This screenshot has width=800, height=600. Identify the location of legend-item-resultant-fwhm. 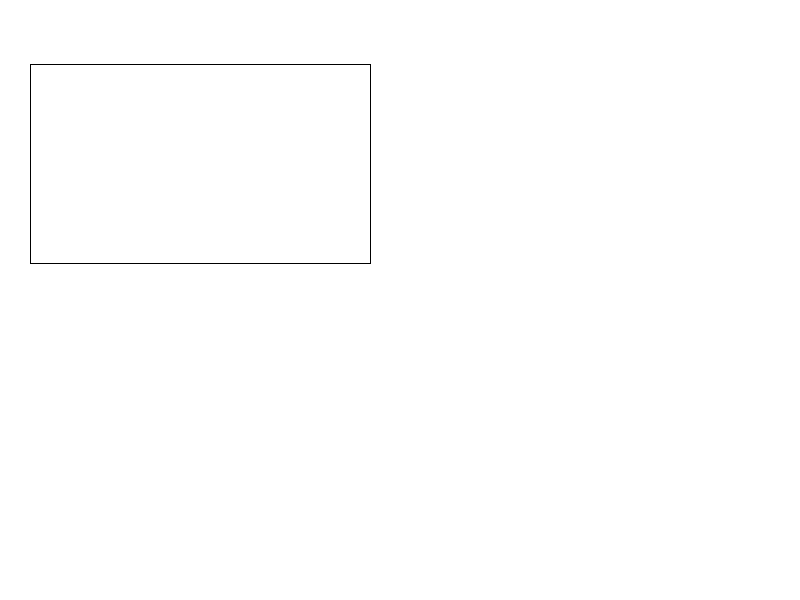
(200, 179).